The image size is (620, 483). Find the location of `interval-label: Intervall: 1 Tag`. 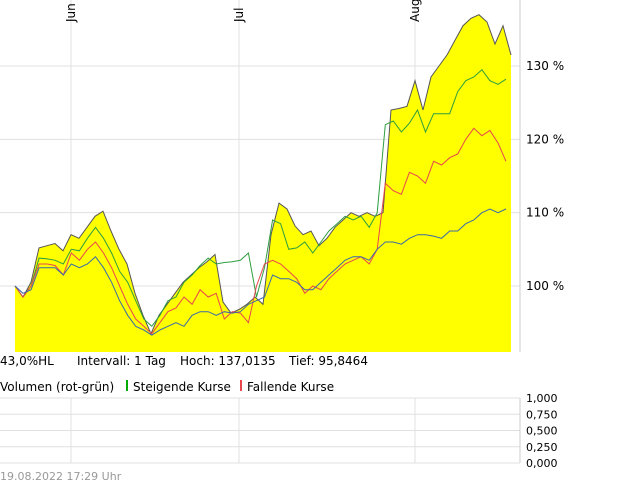

interval-label: Intervall: 1 Tag is located at coordinates (121, 361).